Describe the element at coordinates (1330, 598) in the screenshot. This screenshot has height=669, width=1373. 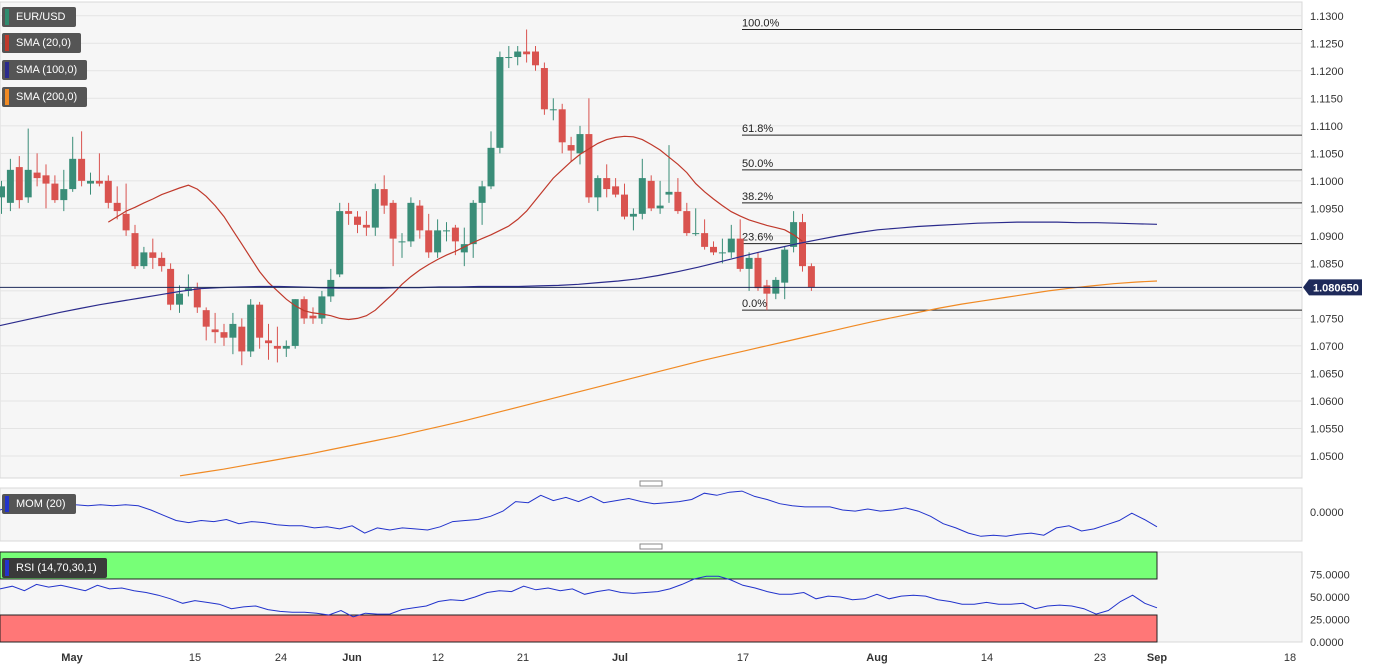
I see `rsi-y-tick-label: 50.0000` at that location.